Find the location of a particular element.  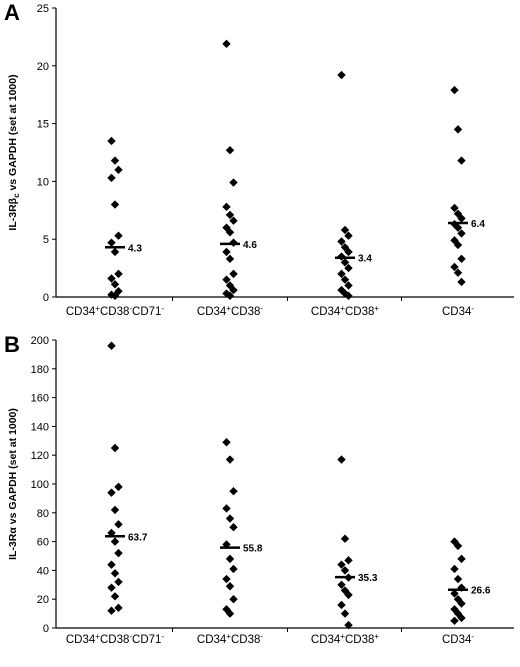

y-tick-label: 100 is located at coordinates (40, 485).